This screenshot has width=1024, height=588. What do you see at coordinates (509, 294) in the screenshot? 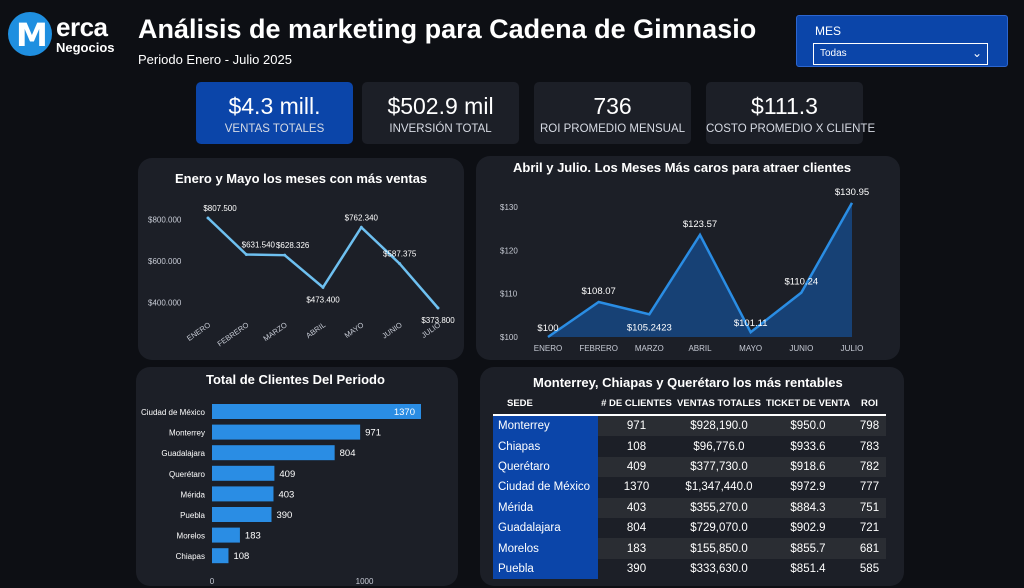
I see `y-tick-label: $110` at bounding box center [509, 294].